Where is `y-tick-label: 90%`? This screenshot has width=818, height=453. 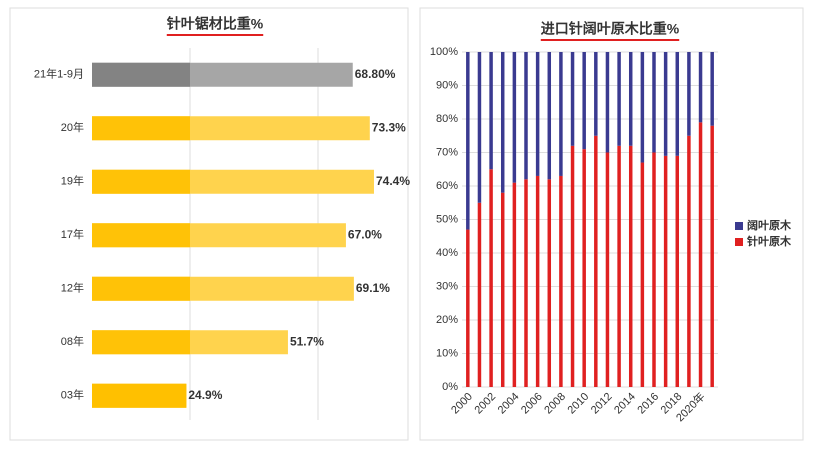 y-tick-label: 90% is located at coordinates (447, 85).